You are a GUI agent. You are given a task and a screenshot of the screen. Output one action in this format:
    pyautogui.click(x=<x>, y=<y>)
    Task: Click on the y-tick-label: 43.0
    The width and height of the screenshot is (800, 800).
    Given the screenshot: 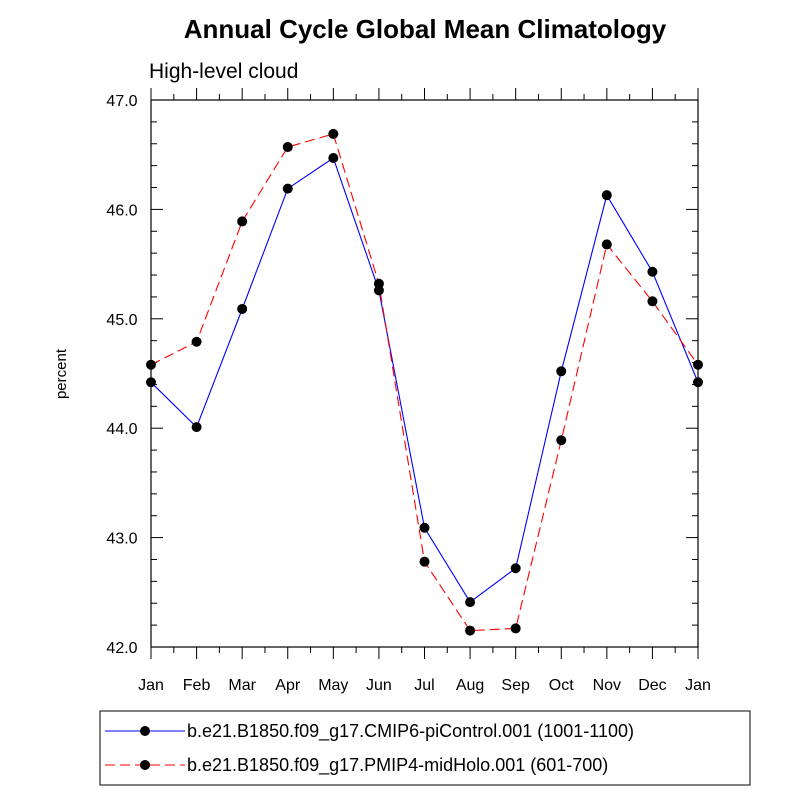 What is the action you would take?
    pyautogui.click(x=121, y=539)
    